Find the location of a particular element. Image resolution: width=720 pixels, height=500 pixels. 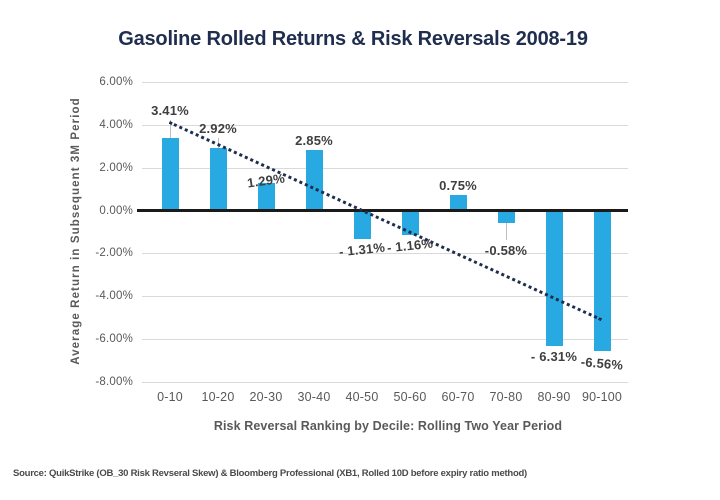

x-tick-label: 10-20 is located at coordinates (218, 397).